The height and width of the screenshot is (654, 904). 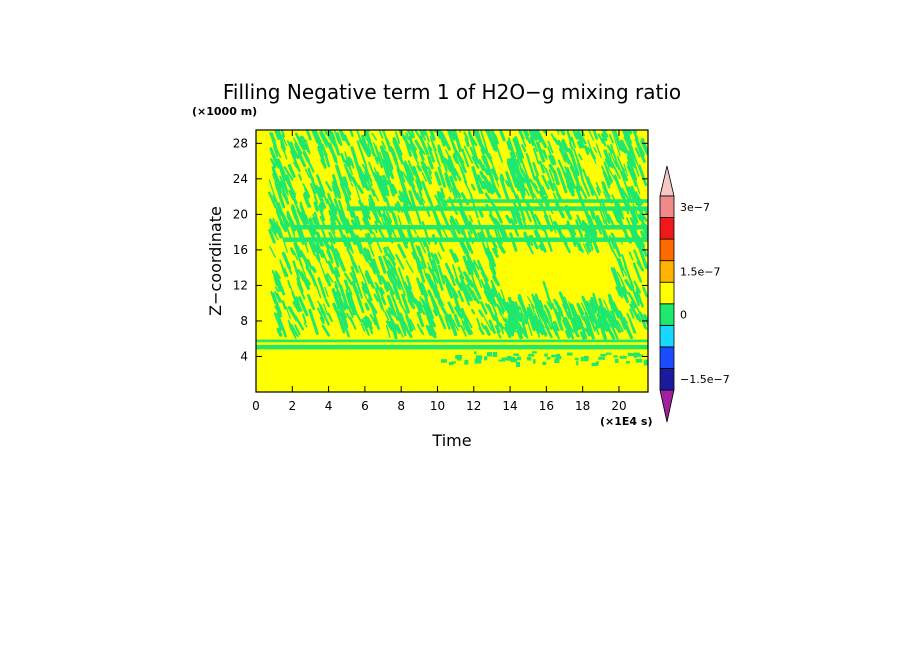 What do you see at coordinates (470, 227) in the screenshot?
I see `field-band` at bounding box center [470, 227].